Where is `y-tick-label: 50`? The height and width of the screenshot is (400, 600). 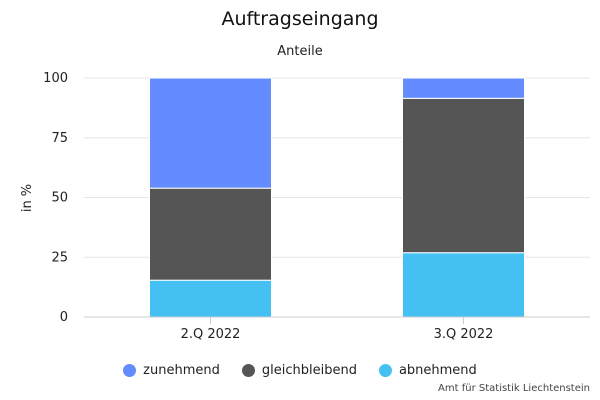
y-tick-label: 50 is located at coordinates (59, 198).